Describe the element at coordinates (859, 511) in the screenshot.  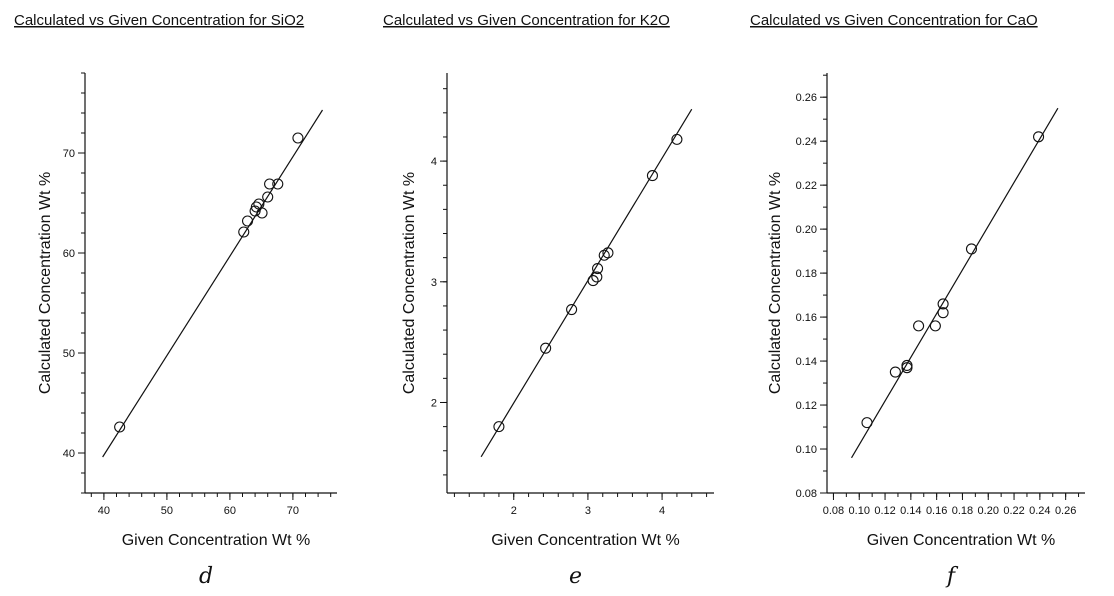
I see `x-tick-label: 0.10` at that location.